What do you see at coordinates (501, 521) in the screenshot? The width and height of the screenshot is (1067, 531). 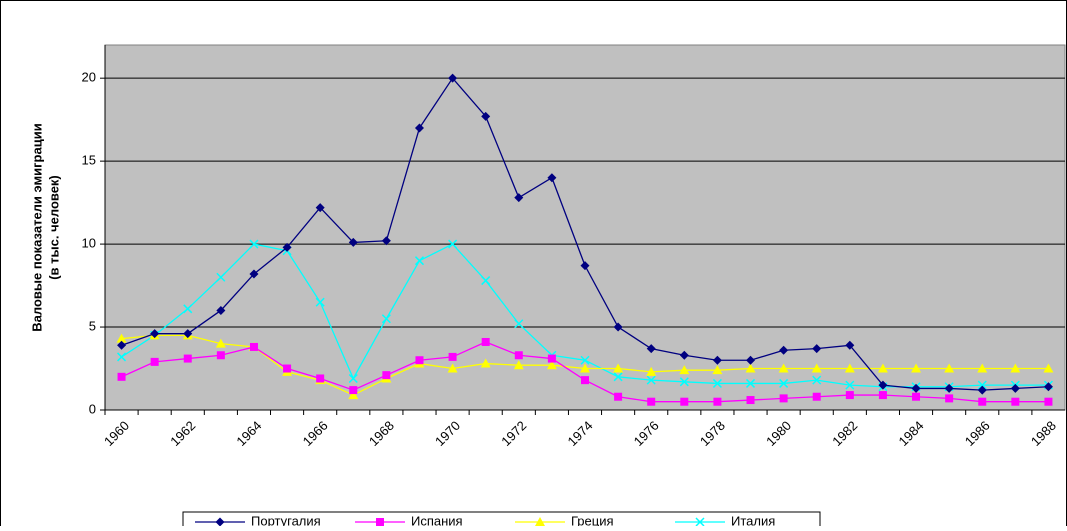 I see `legend: Португалия Испания Греция Италия` at bounding box center [501, 521].